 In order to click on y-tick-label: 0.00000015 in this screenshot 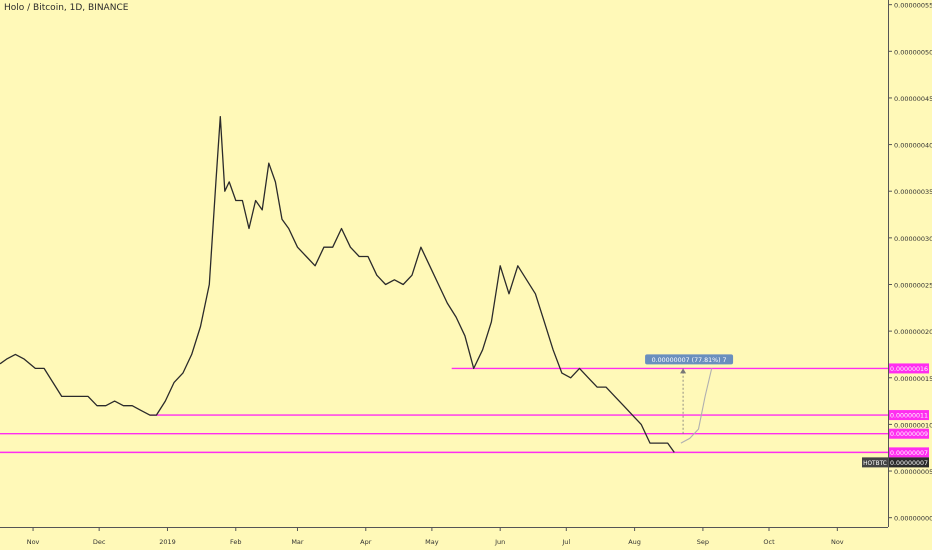, I will do `click(913, 379)`.